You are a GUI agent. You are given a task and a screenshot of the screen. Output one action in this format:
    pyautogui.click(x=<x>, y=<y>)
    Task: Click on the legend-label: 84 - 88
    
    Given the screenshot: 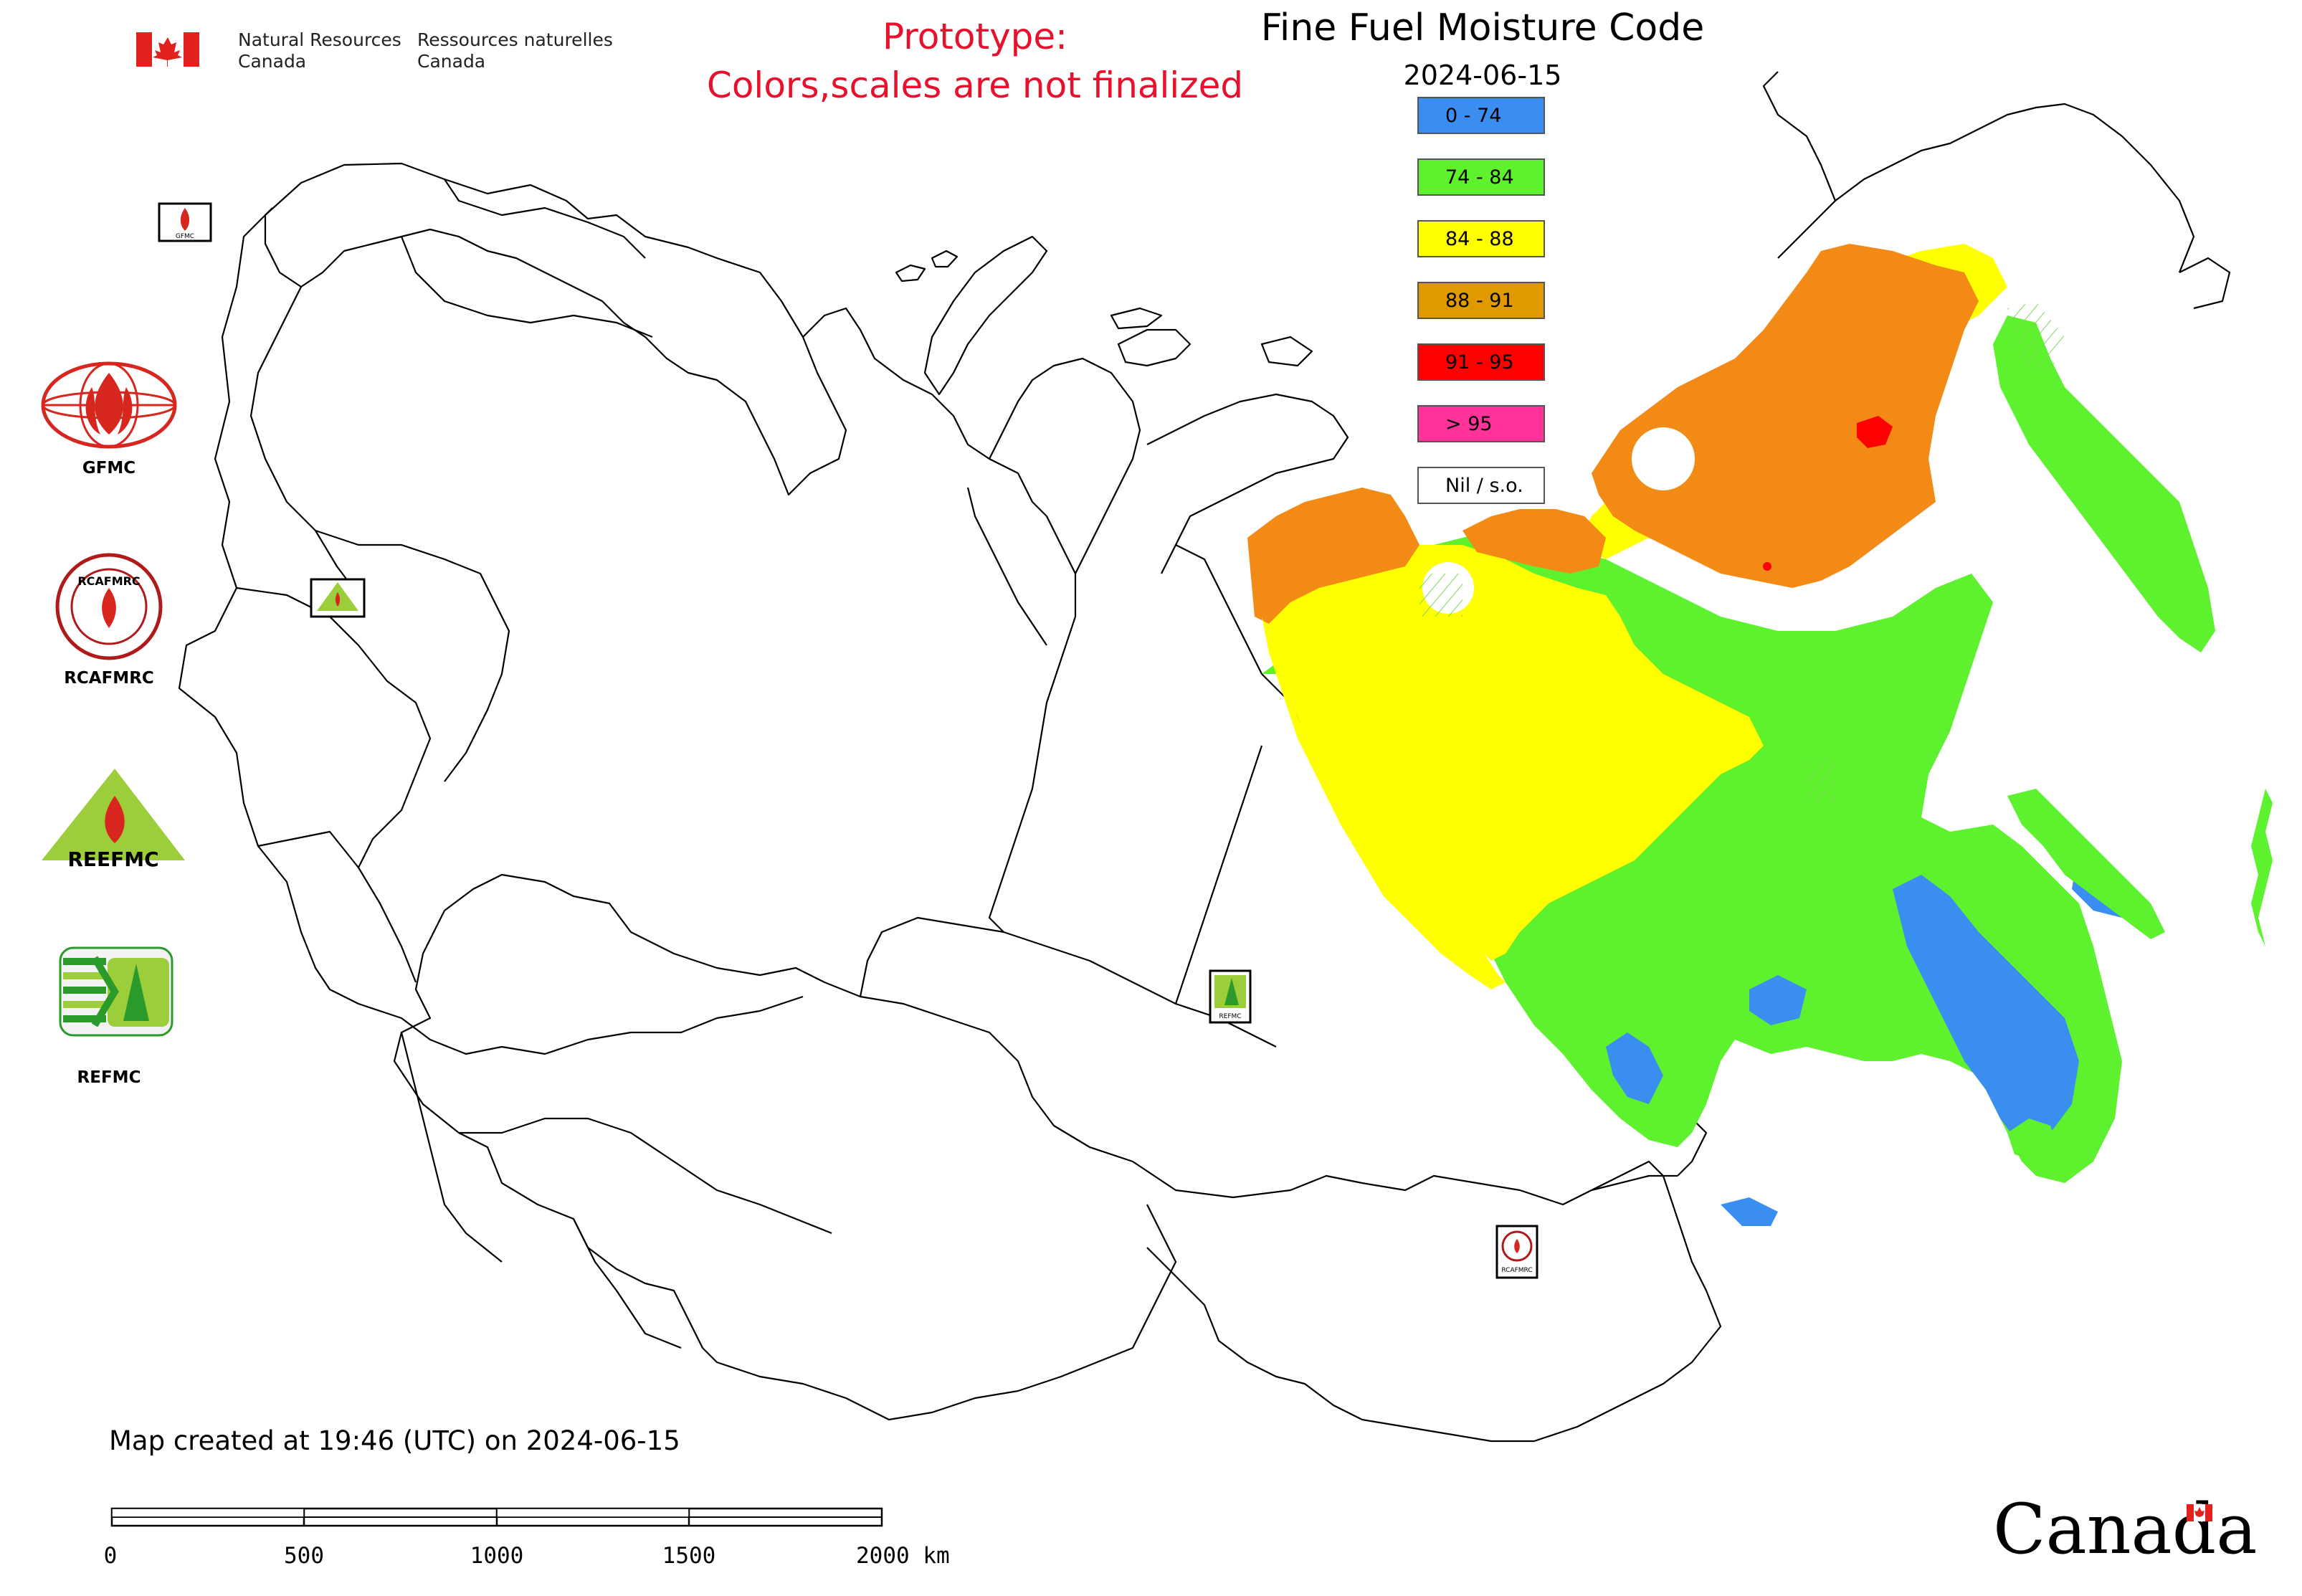 What is the action you would take?
    pyautogui.click(x=1480, y=239)
    